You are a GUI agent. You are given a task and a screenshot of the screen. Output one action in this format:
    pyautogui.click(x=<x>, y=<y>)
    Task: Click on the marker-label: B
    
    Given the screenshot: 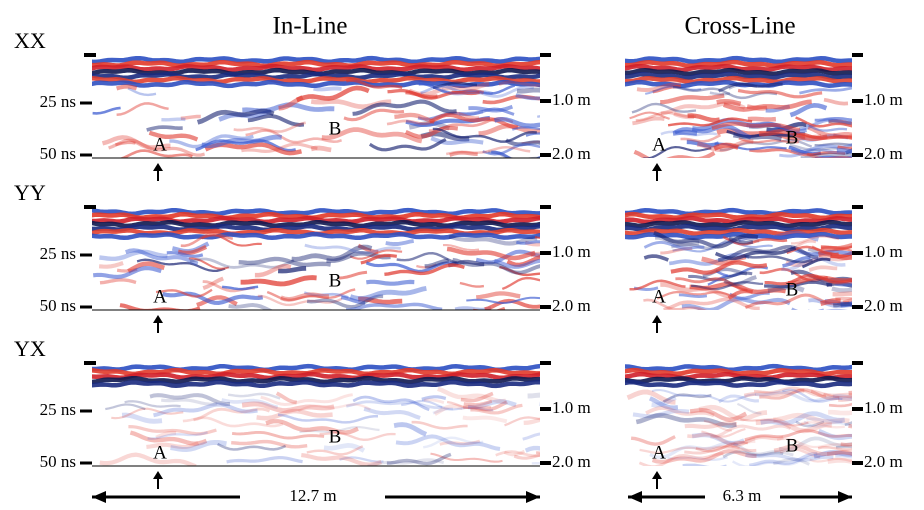 What is the action you would take?
    pyautogui.click(x=792, y=137)
    